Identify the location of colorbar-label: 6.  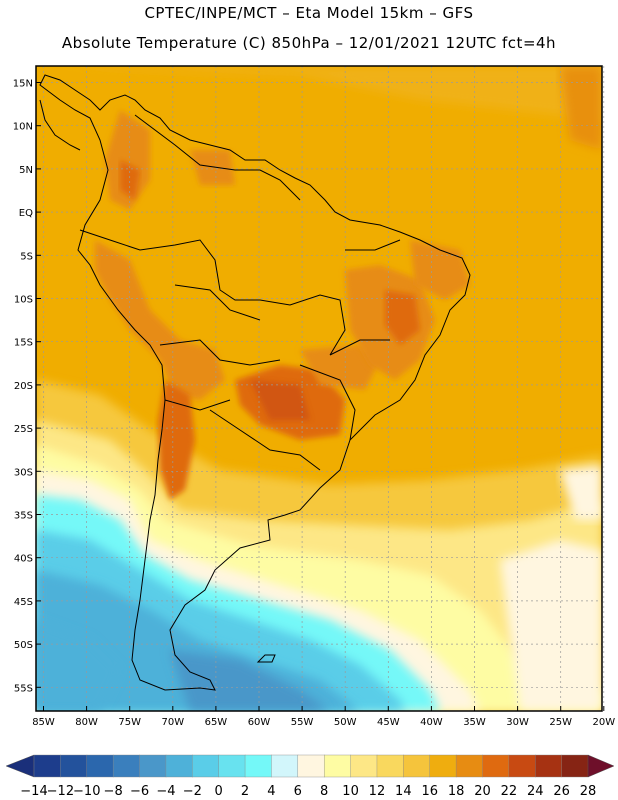
(298, 791).